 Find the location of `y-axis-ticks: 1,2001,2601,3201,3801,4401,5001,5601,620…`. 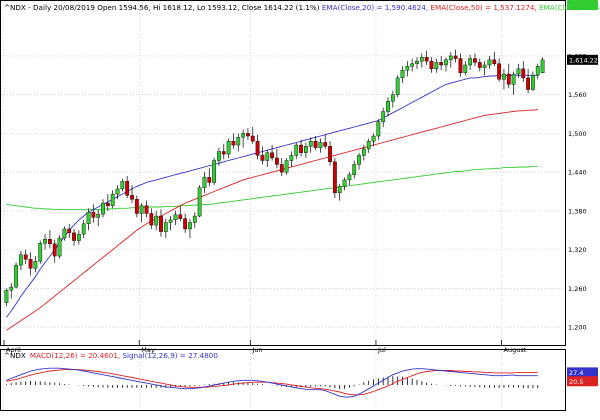

y-axis-ticks: 1,2001,2601,3201,3801,4401,5001,5601,620… is located at coordinates (582, 193).